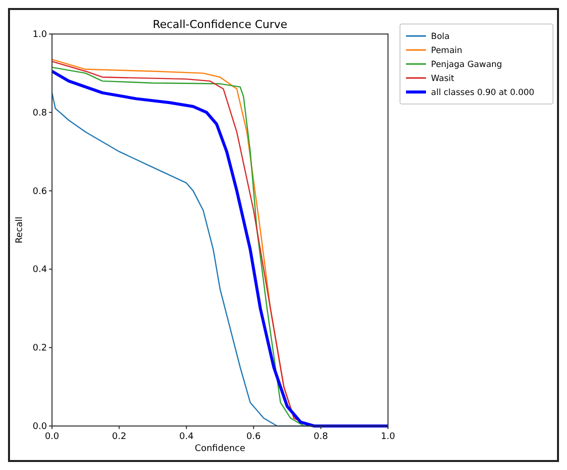 This screenshot has width=567, height=470. I want to click on legend-label: Penjaga Gawang, so click(466, 65).